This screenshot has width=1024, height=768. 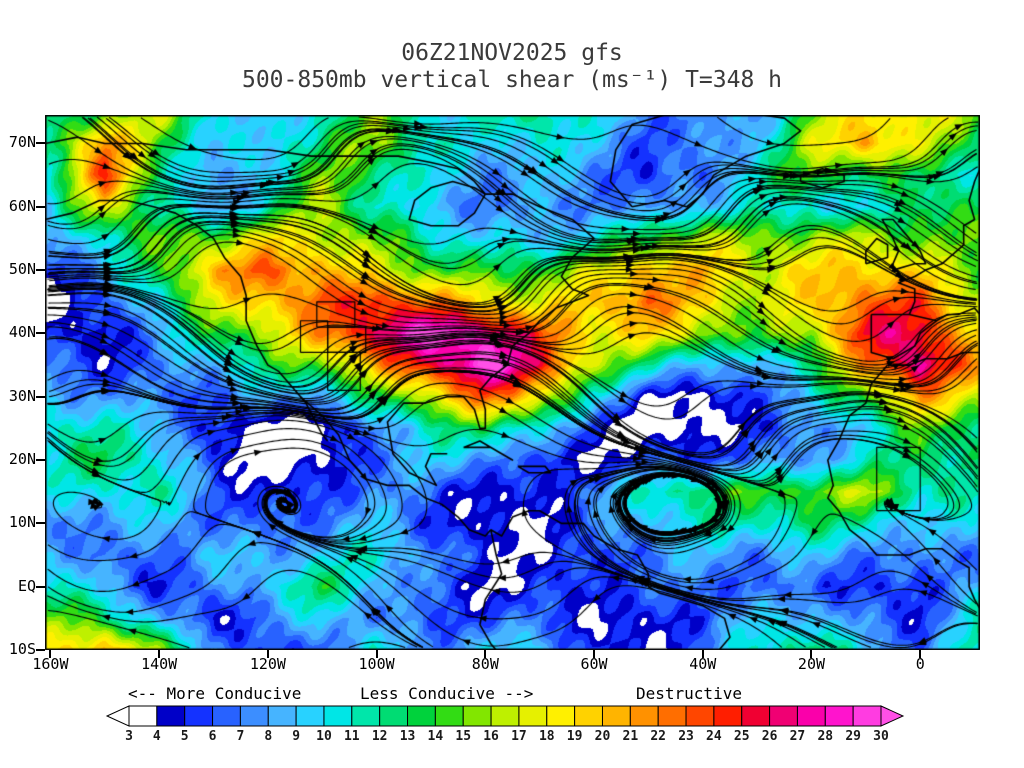 I want to click on colorbar-value-label: 22, so click(x=658, y=736).